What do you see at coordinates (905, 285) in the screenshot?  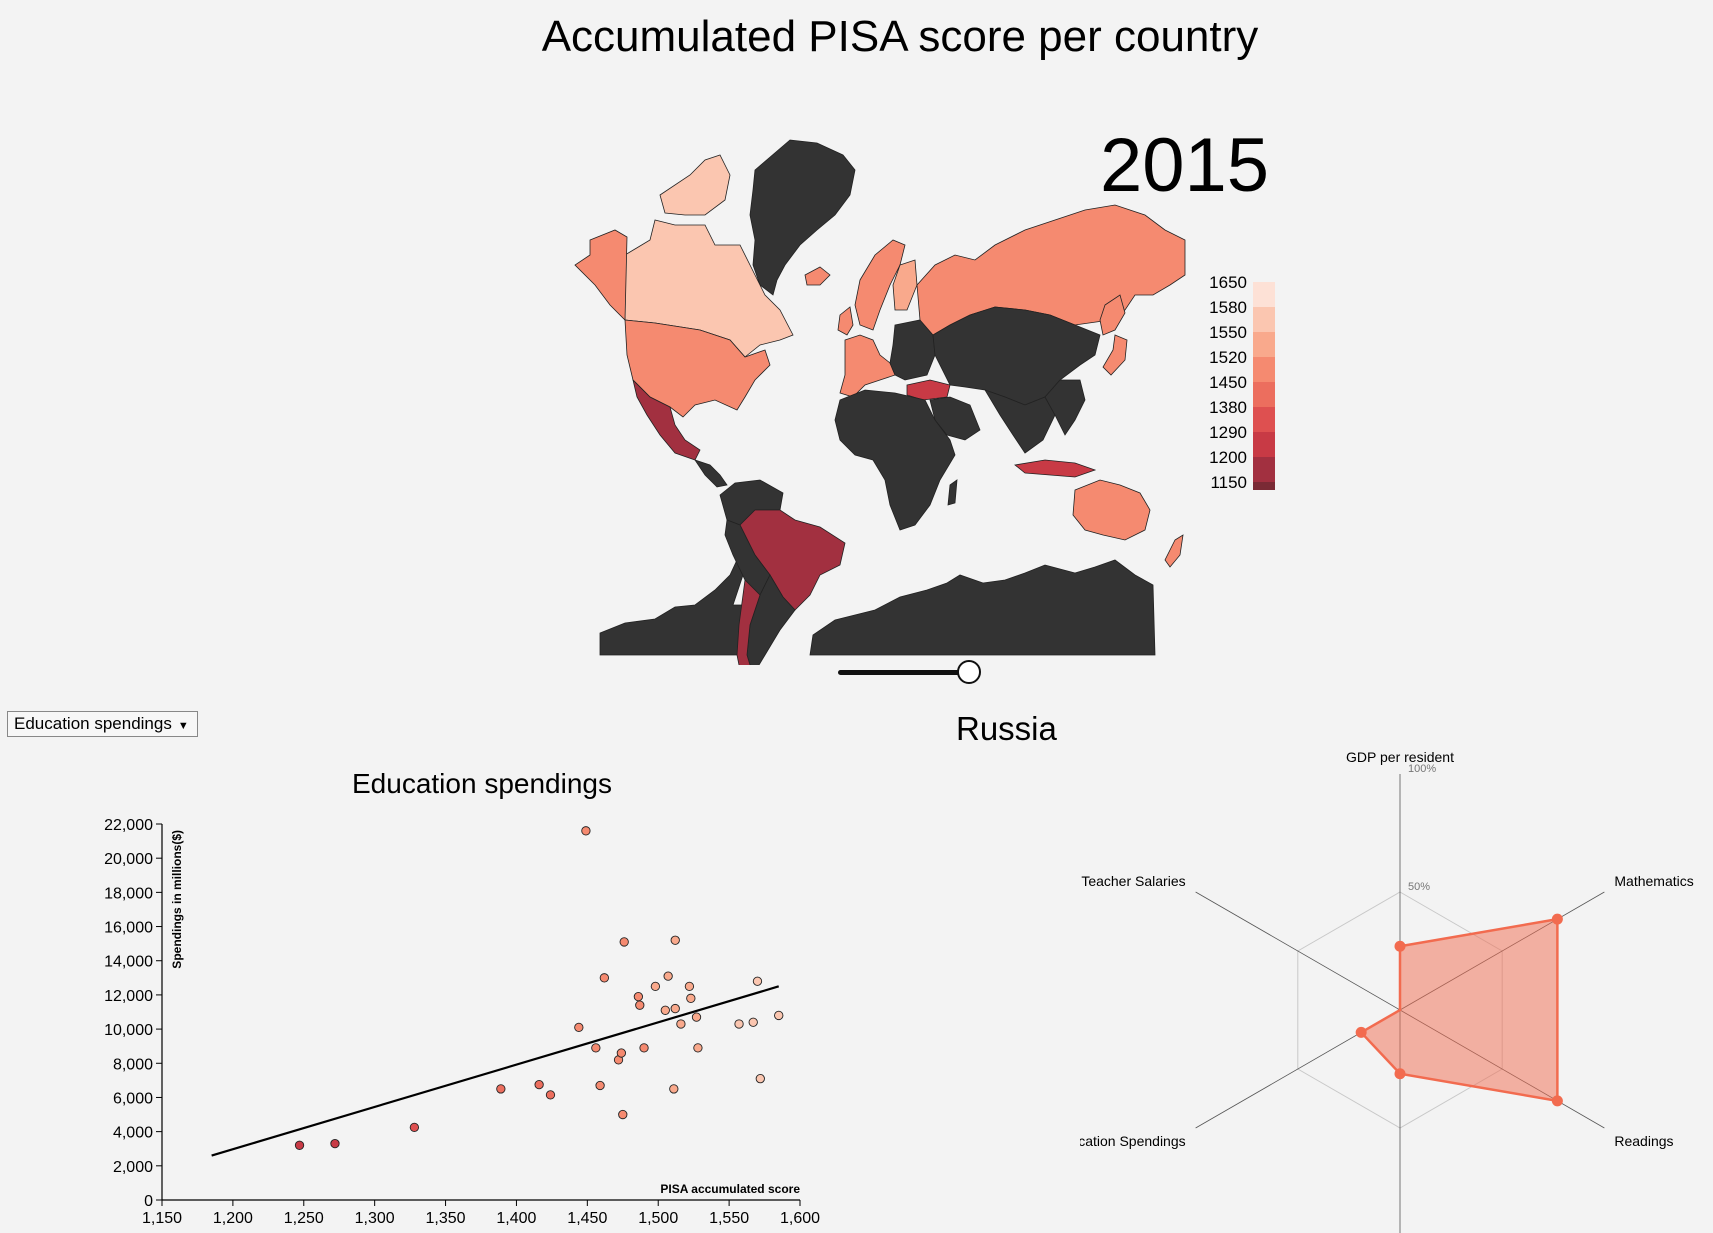 I see `country-finland` at bounding box center [905, 285].